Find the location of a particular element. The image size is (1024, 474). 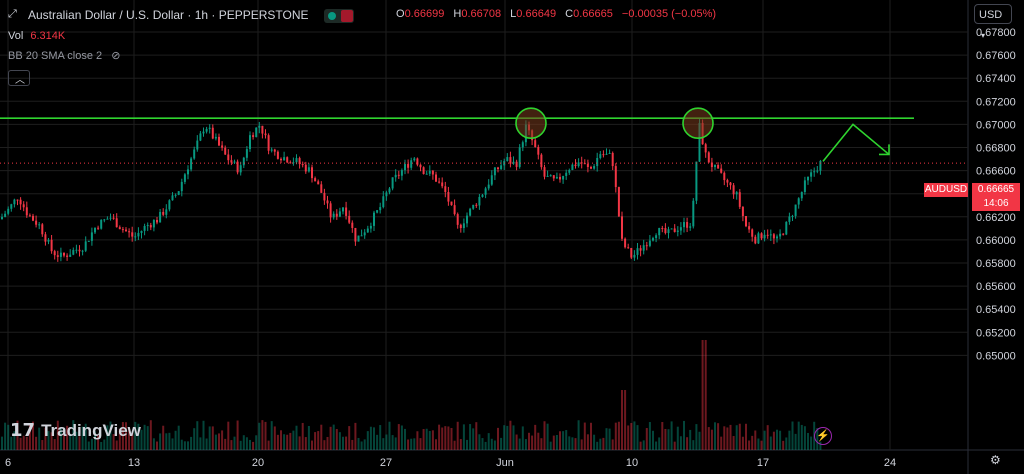

currency-select: USD ▾ is located at coordinates (993, 22).